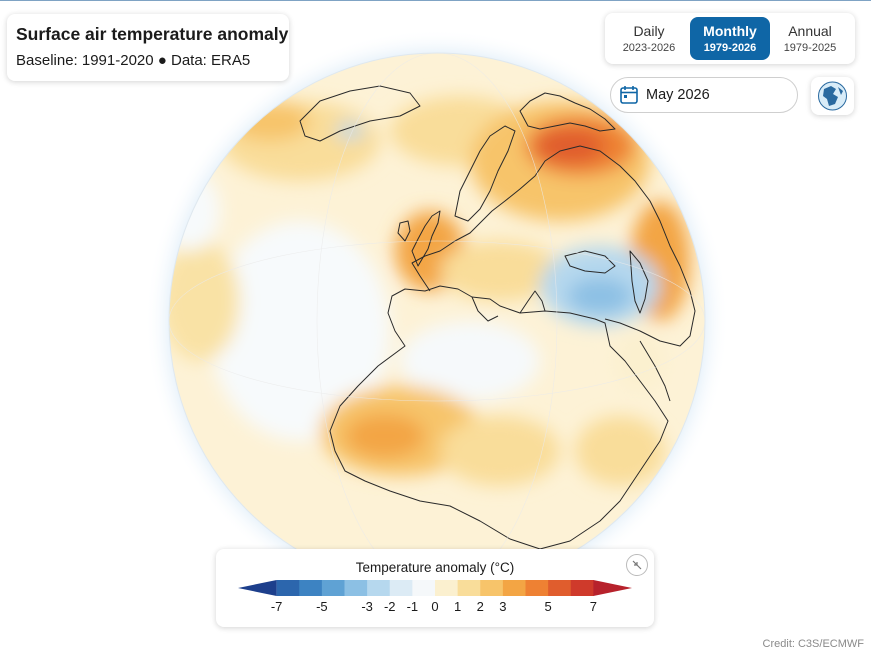 The width and height of the screenshot is (871, 658). Describe the element at coordinates (730, 31) in the screenshot. I see `tab-label: Monthly` at that location.